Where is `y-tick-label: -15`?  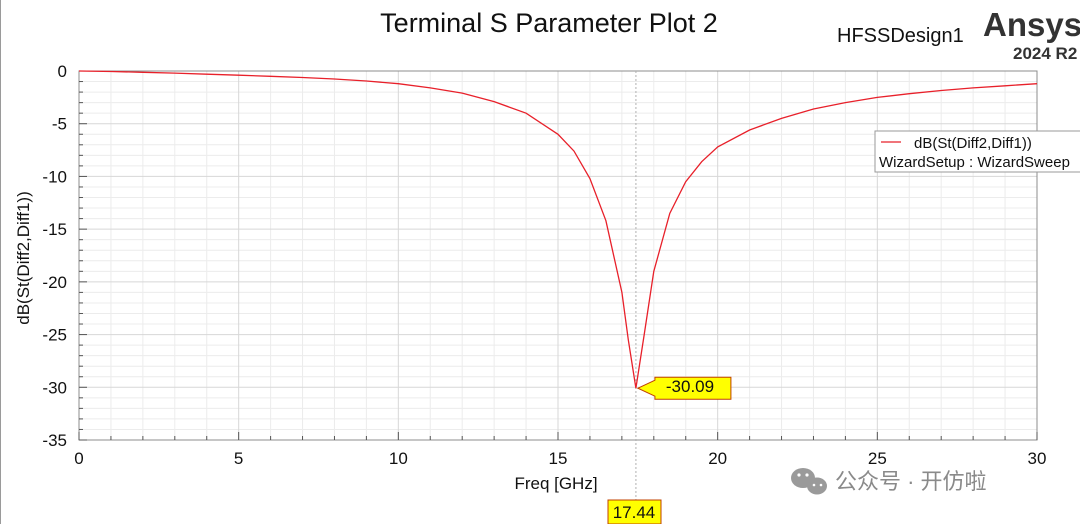
y-tick-label: -15 is located at coordinates (54, 229).